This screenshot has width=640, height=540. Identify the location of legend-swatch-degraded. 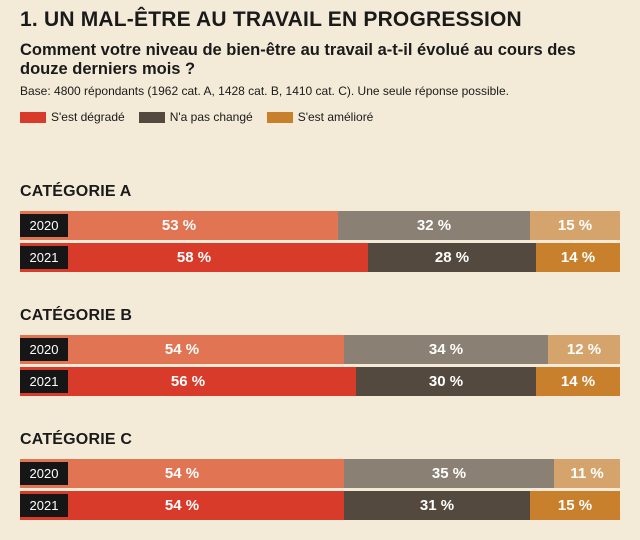
(33, 117).